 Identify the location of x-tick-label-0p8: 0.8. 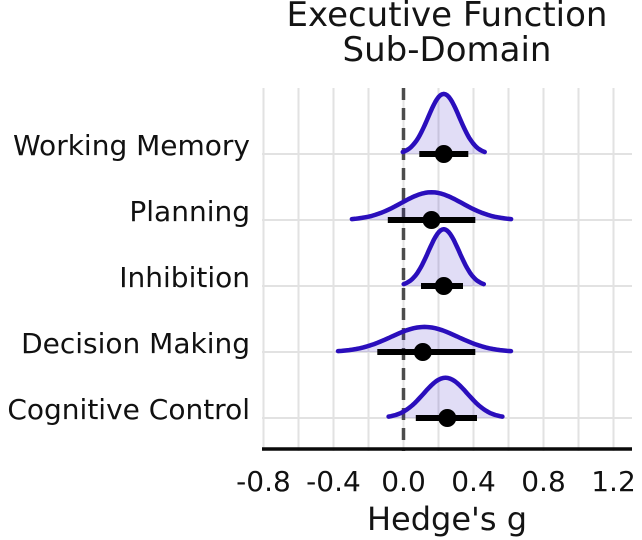
(543, 481).